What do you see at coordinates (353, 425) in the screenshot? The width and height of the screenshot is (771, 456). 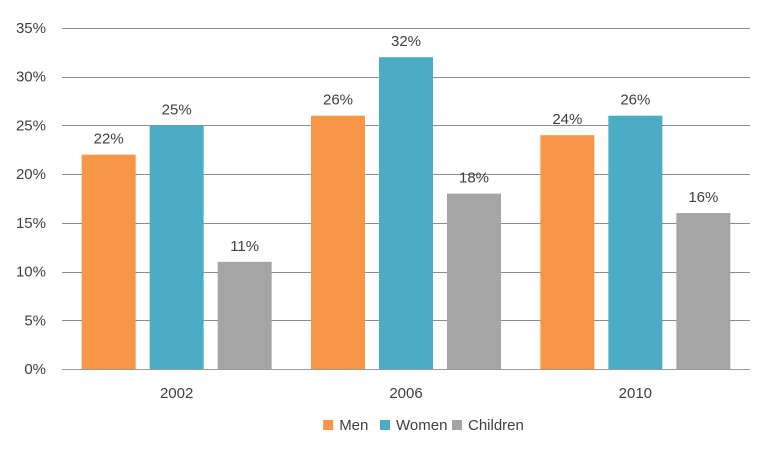 I see `legend-label-men: Men` at bounding box center [353, 425].